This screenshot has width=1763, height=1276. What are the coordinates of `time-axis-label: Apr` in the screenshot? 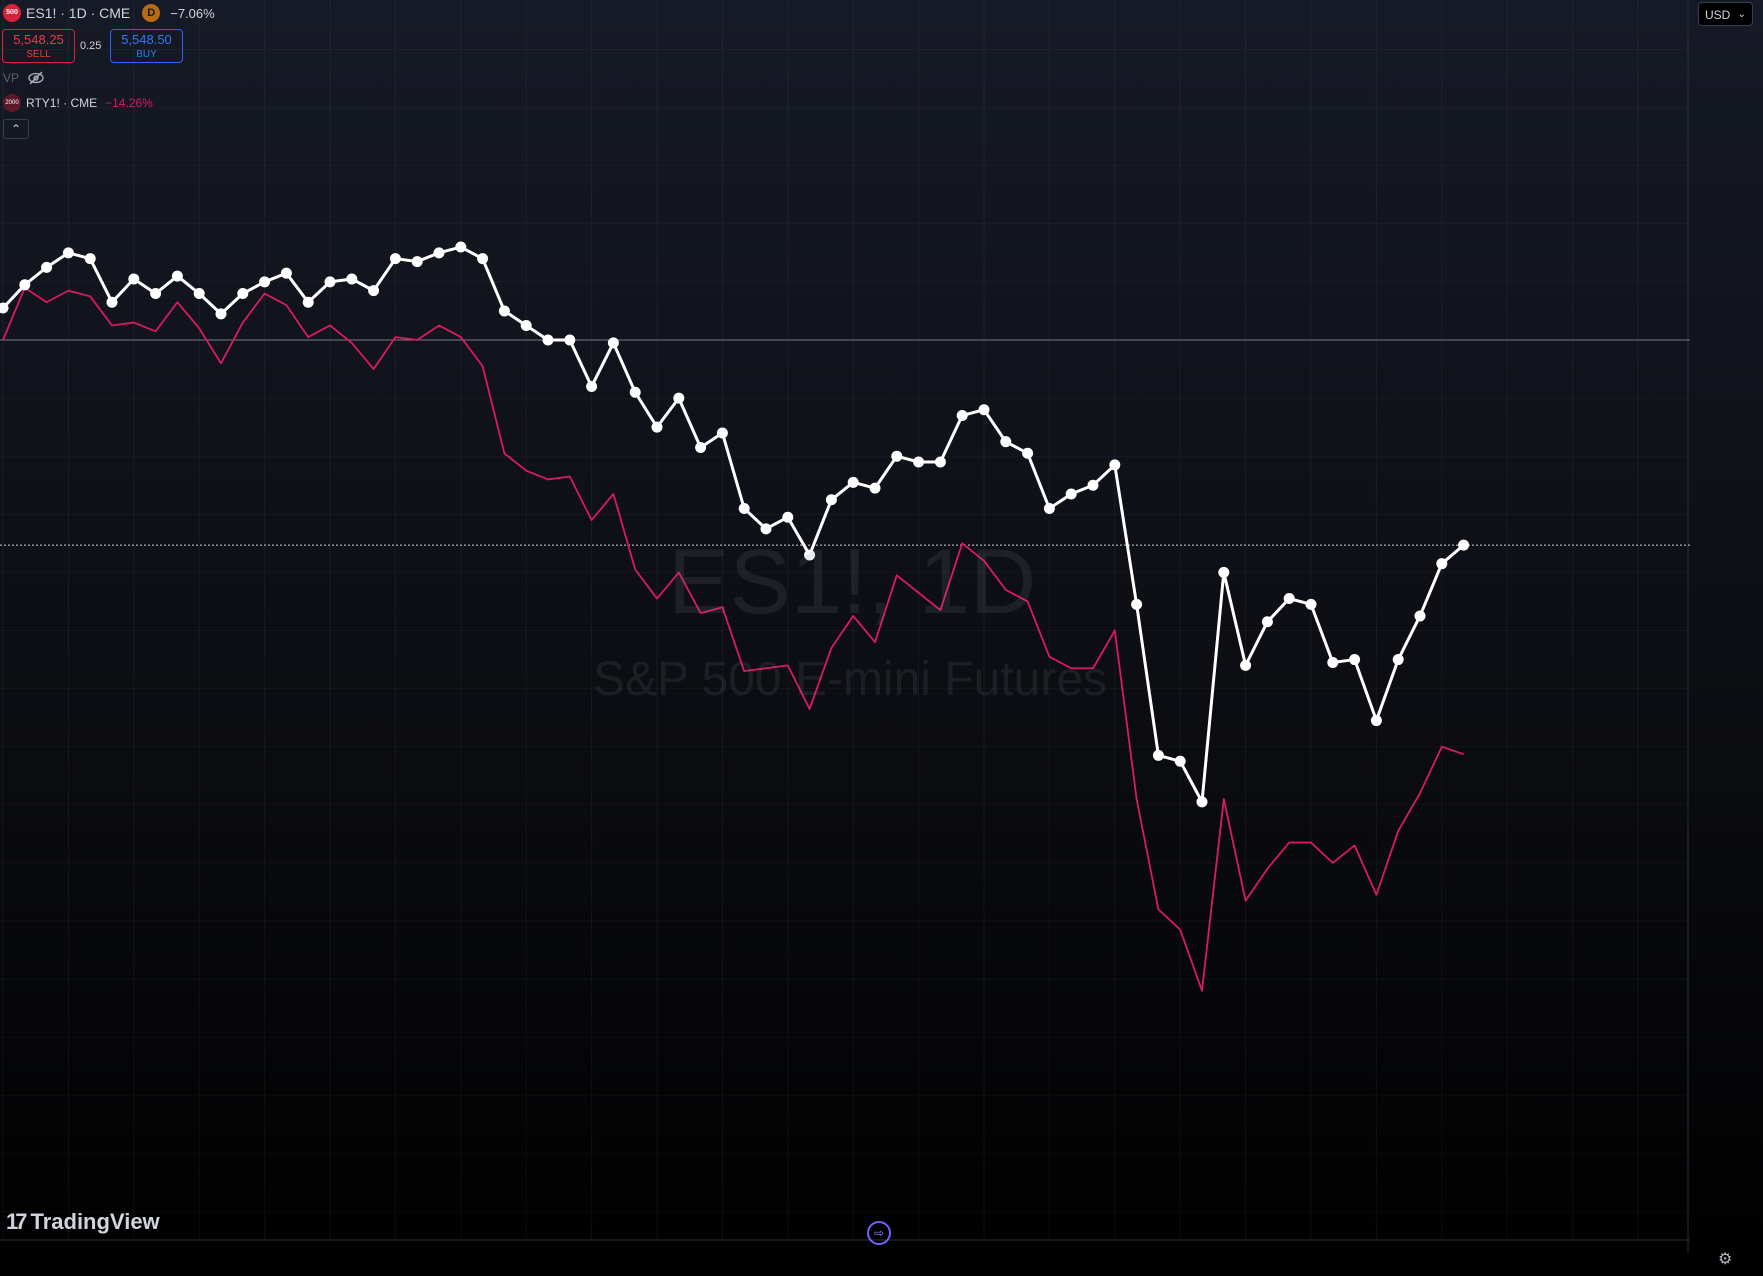 It's located at (1071, 1252).